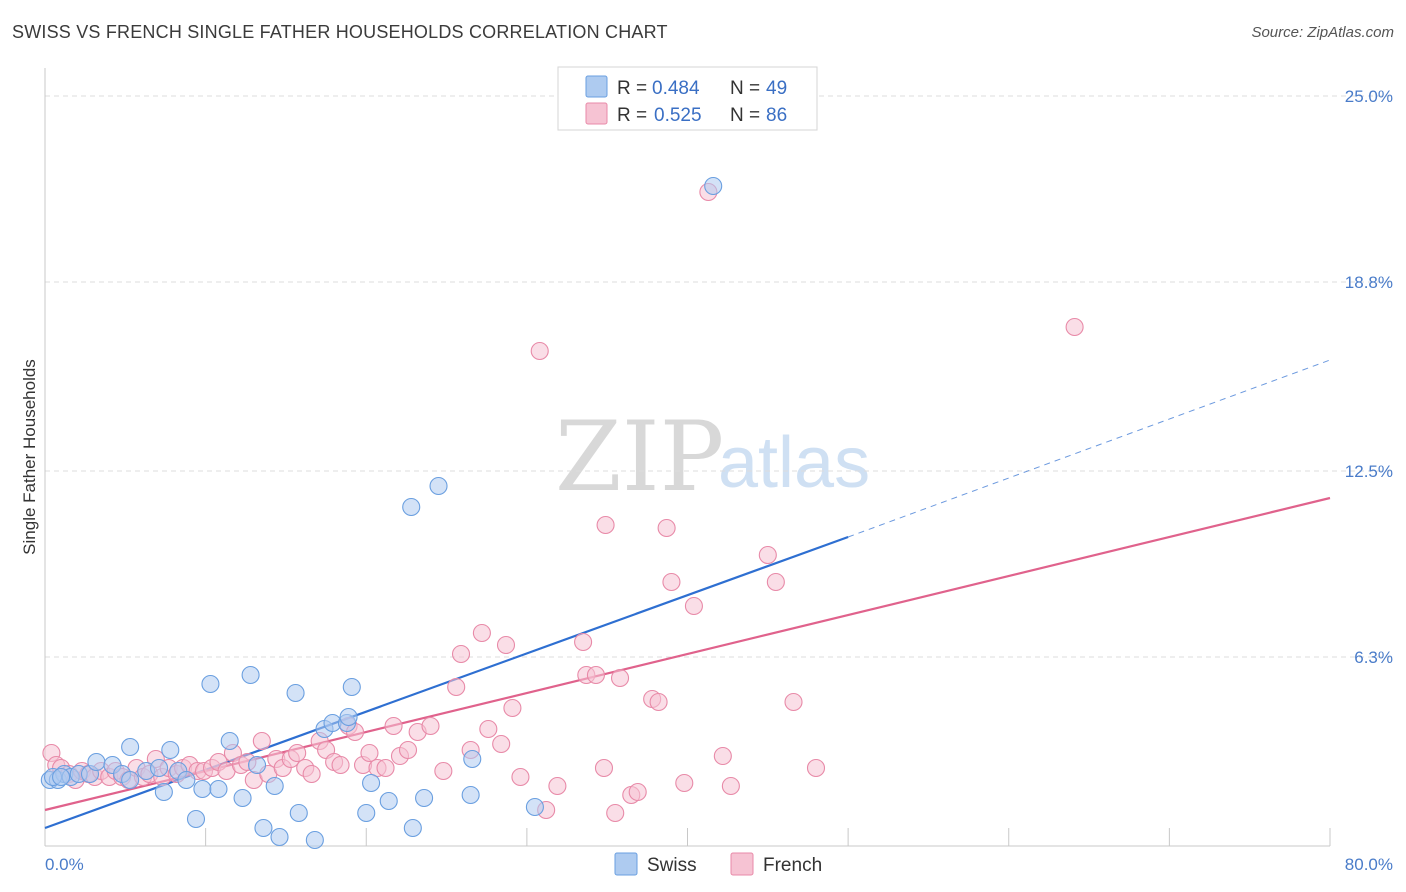 This screenshot has width=1406, height=892. I want to click on legend-swiss-n-value: 49, so click(776, 88).